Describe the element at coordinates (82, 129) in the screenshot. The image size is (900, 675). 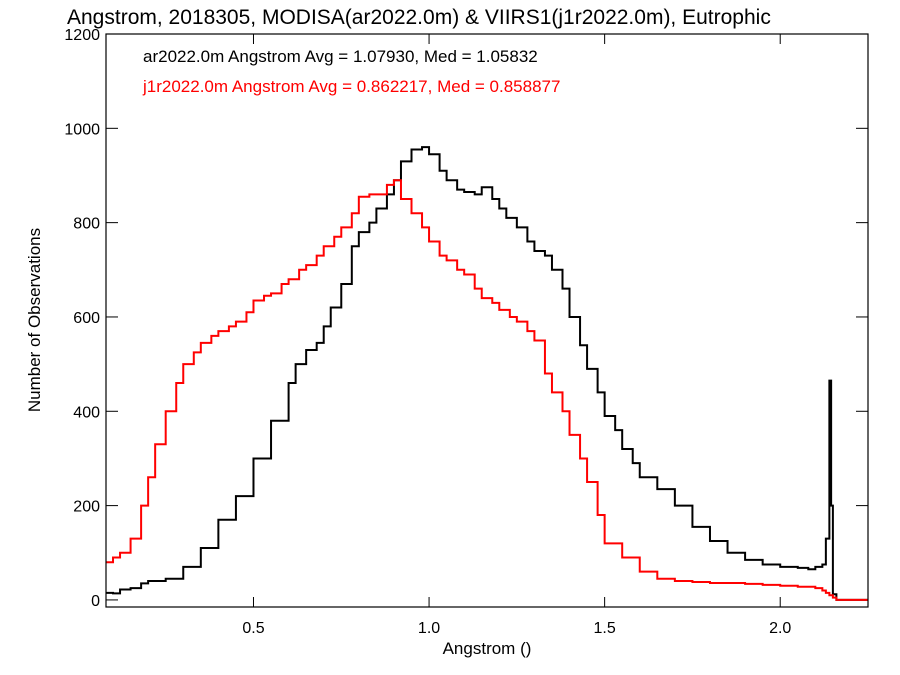
I see `y-tick-label: 1000` at that location.